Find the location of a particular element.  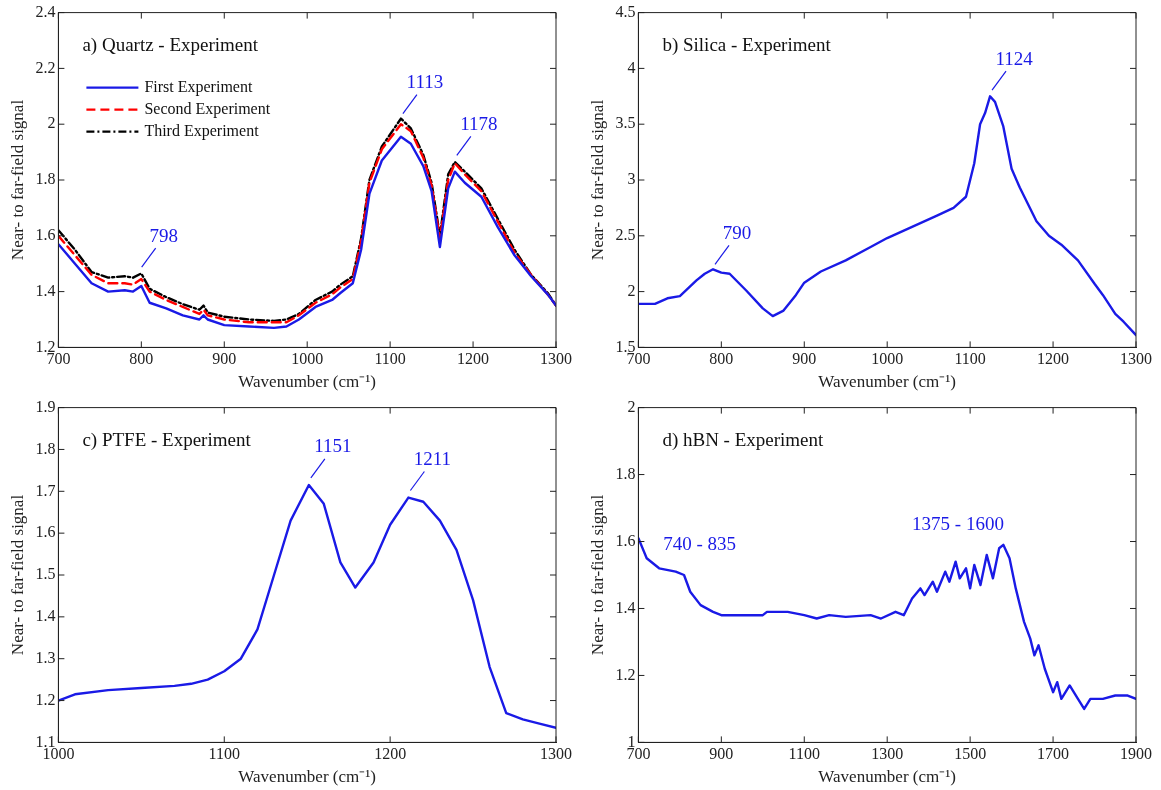

y-tick-label: 4 is located at coordinates (631, 67).